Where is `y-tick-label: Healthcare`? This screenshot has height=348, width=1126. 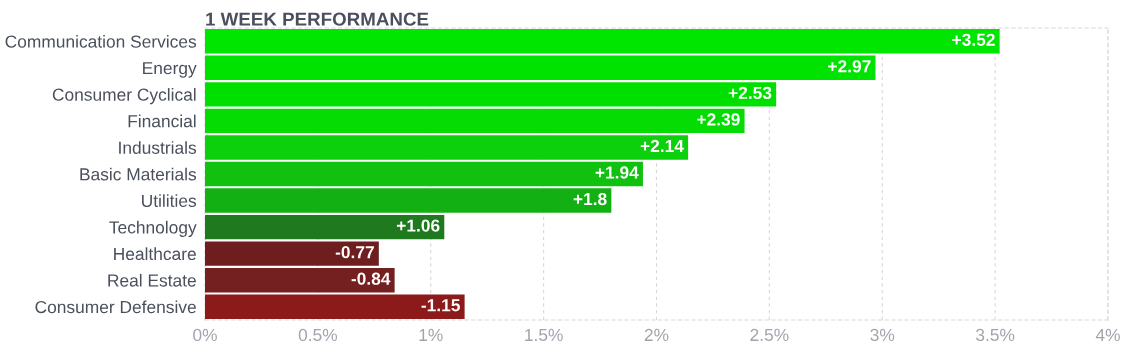
y-tick-label: Healthcare is located at coordinates (155, 254).